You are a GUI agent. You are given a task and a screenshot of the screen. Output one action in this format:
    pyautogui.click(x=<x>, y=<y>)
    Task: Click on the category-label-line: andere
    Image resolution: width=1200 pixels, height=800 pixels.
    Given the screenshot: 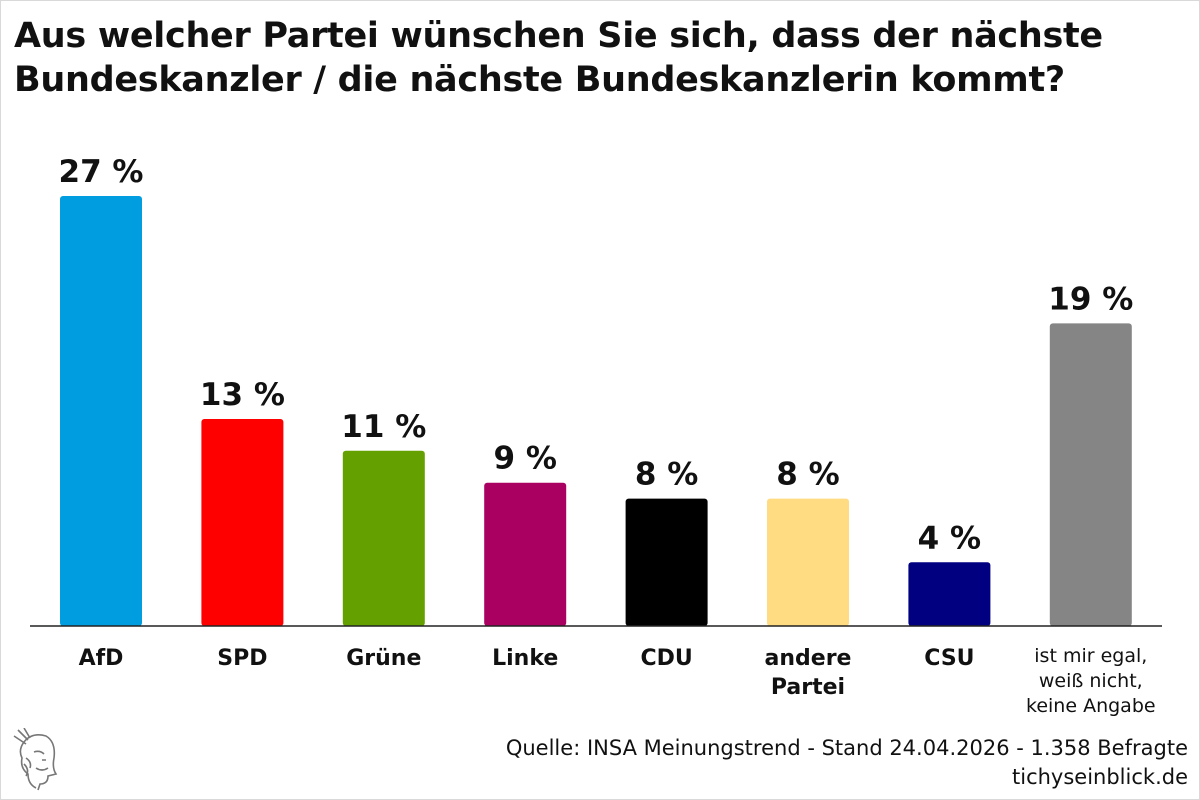 What is the action you would take?
    pyautogui.click(x=808, y=658)
    